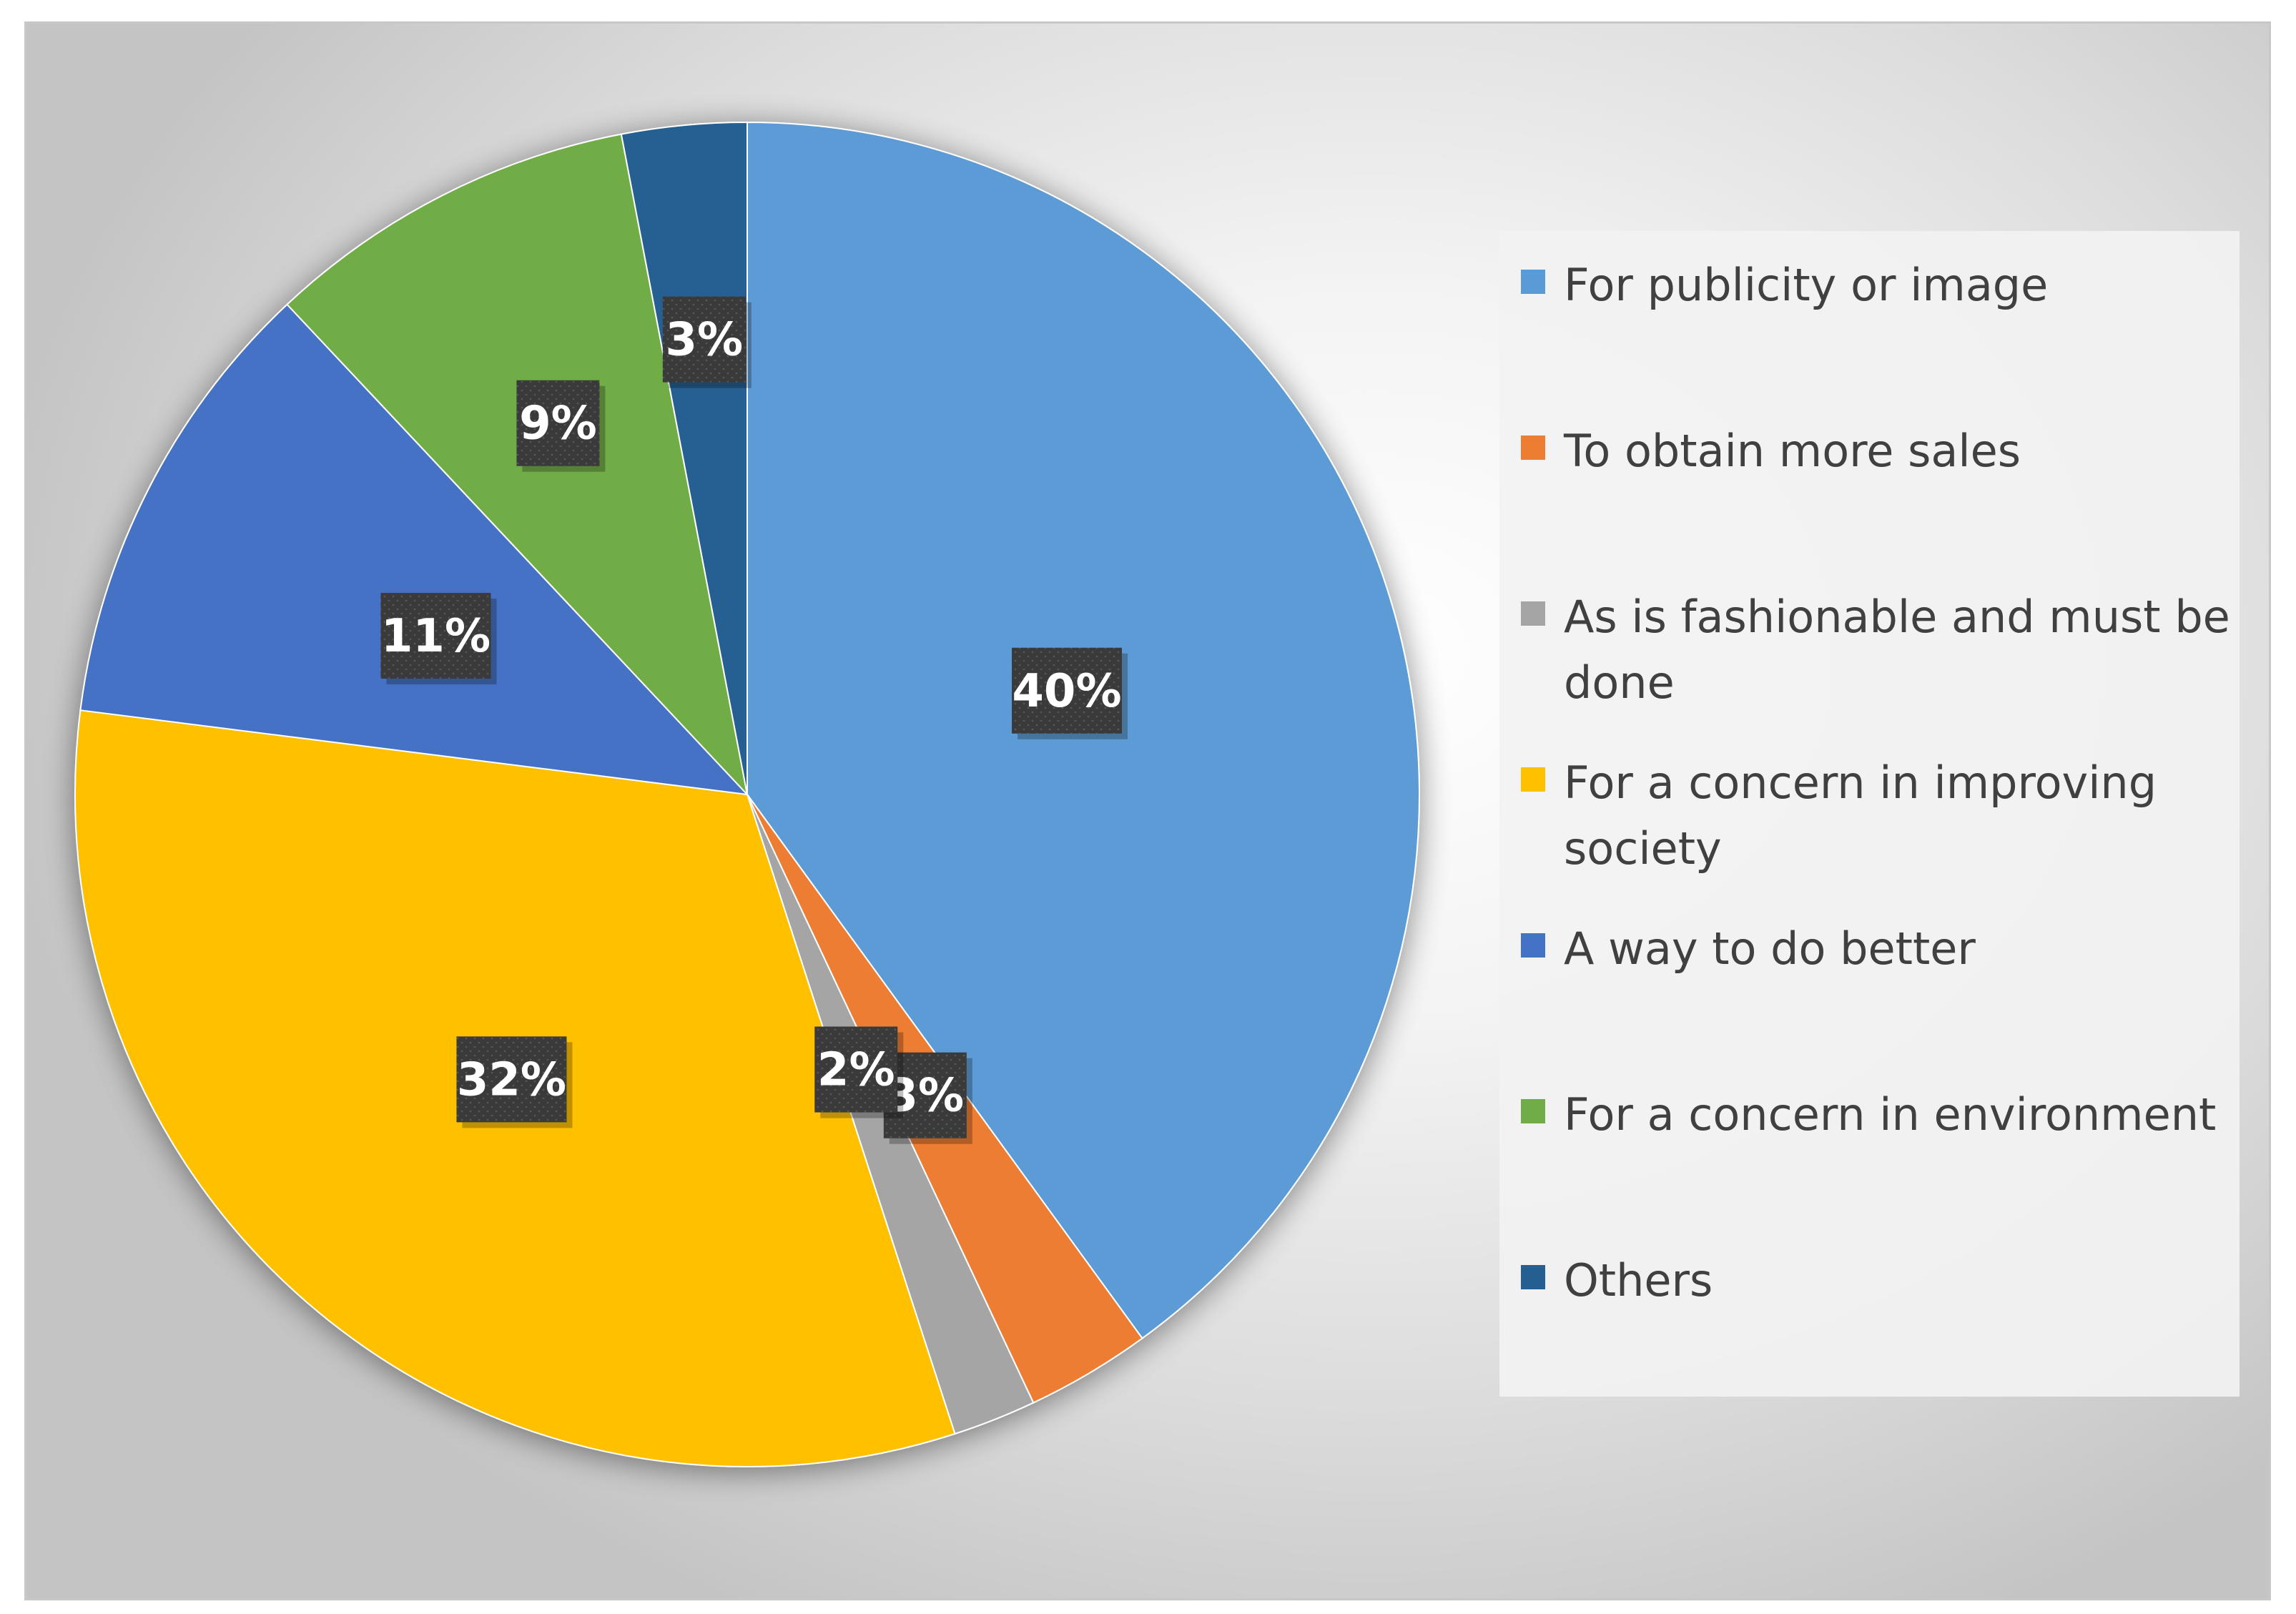  Describe the element at coordinates (558, 424) in the screenshot. I see `data-label-text: 9%` at that location.